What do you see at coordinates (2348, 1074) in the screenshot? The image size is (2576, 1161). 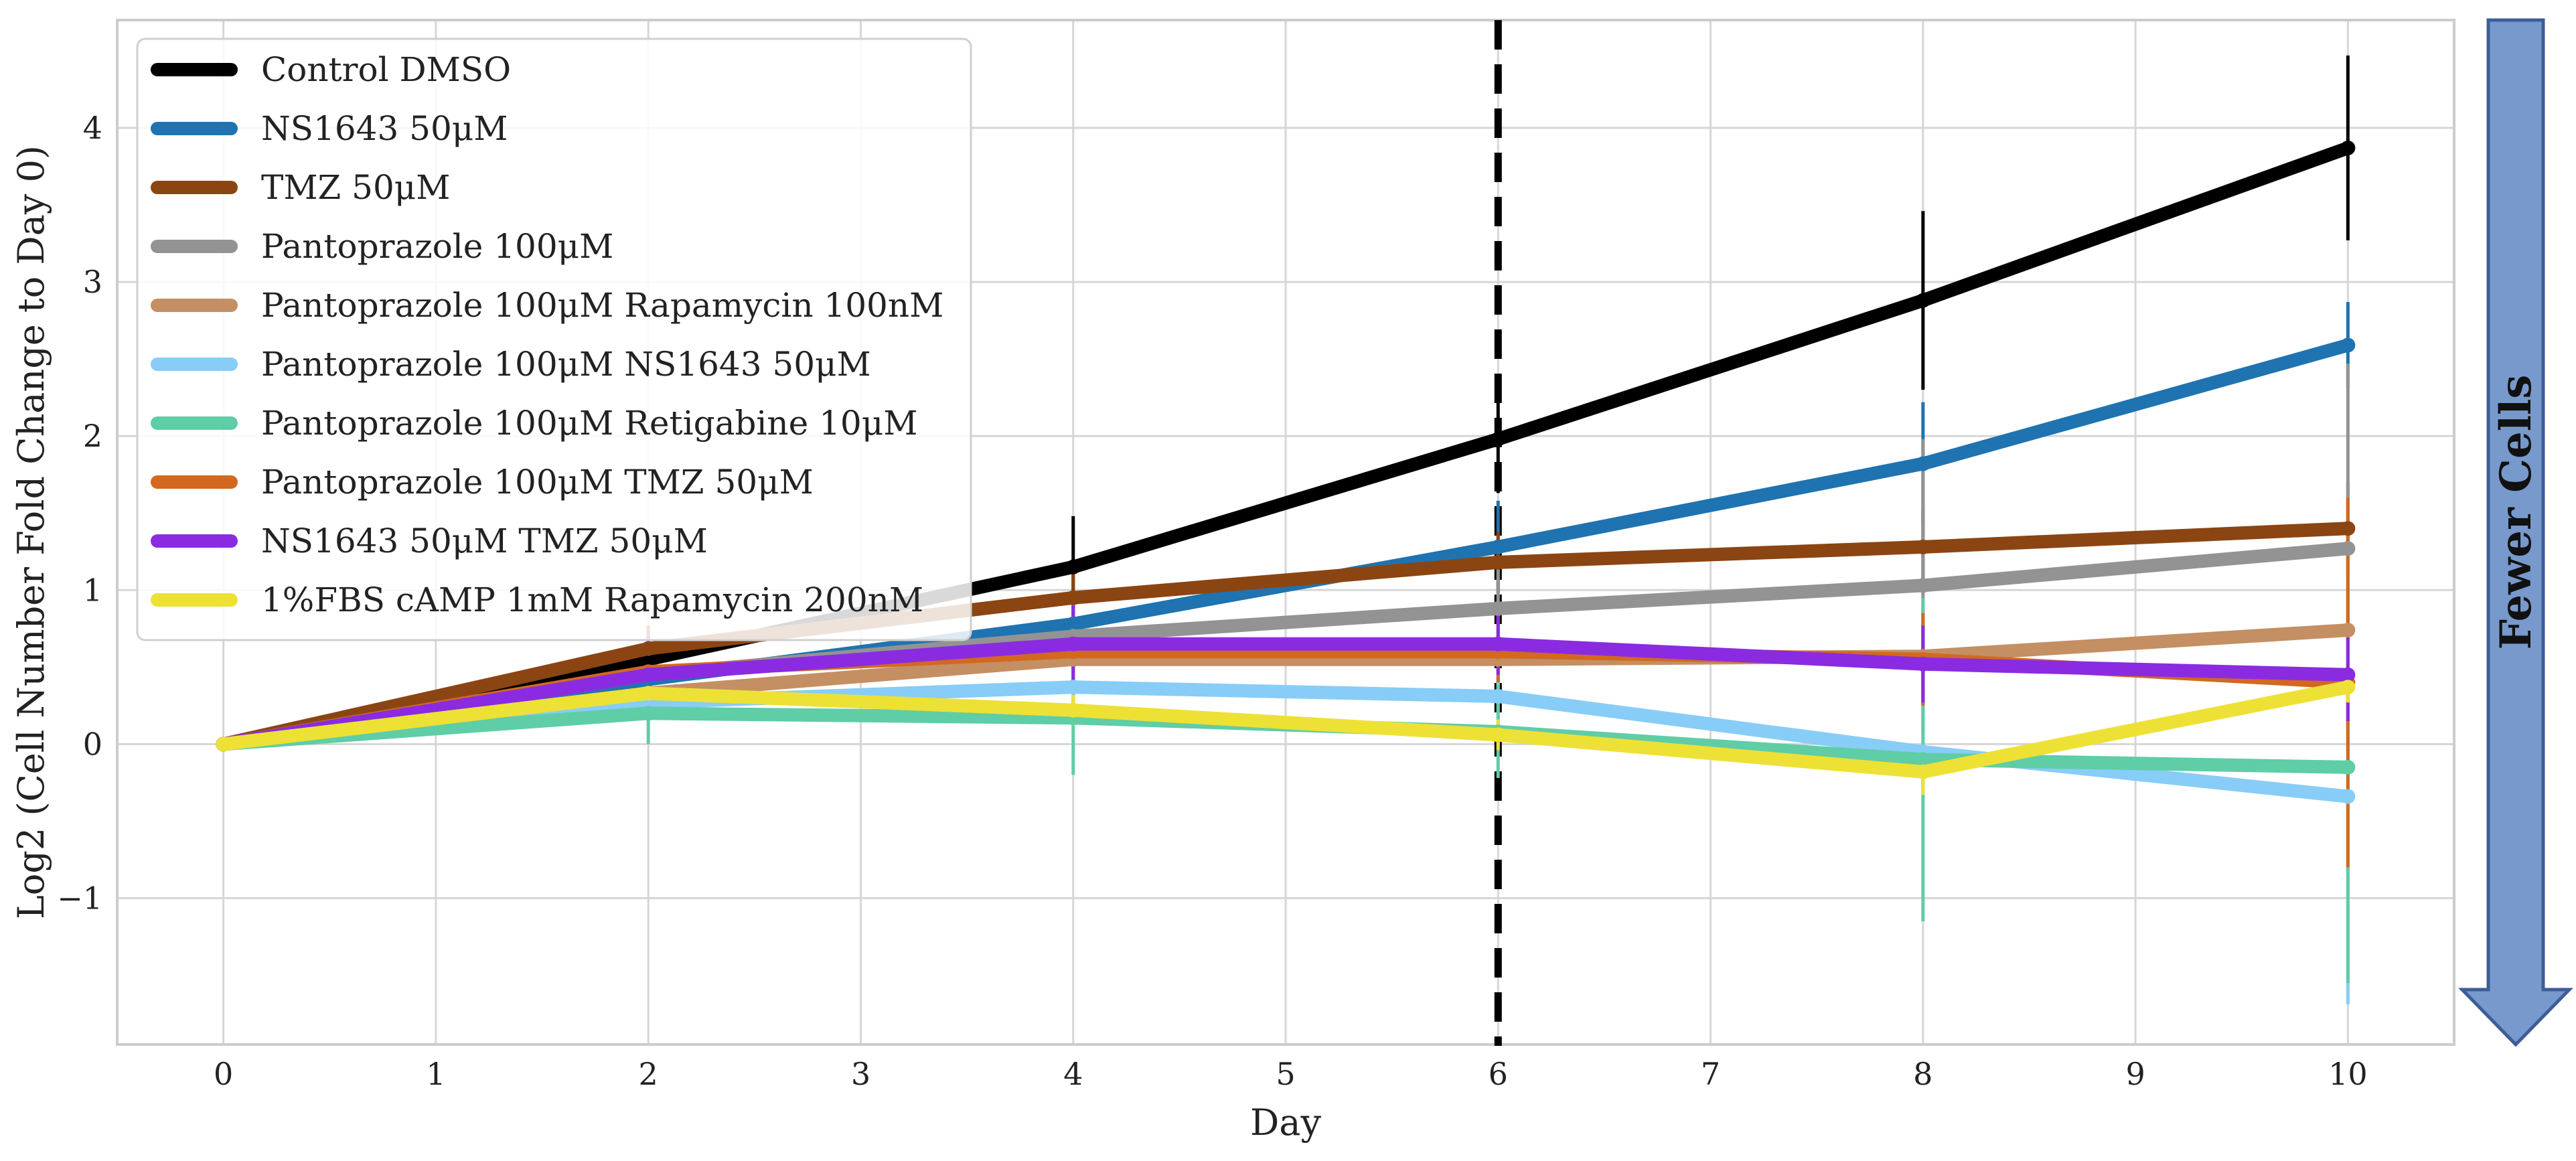 I see `x-tick-label: 10` at bounding box center [2348, 1074].